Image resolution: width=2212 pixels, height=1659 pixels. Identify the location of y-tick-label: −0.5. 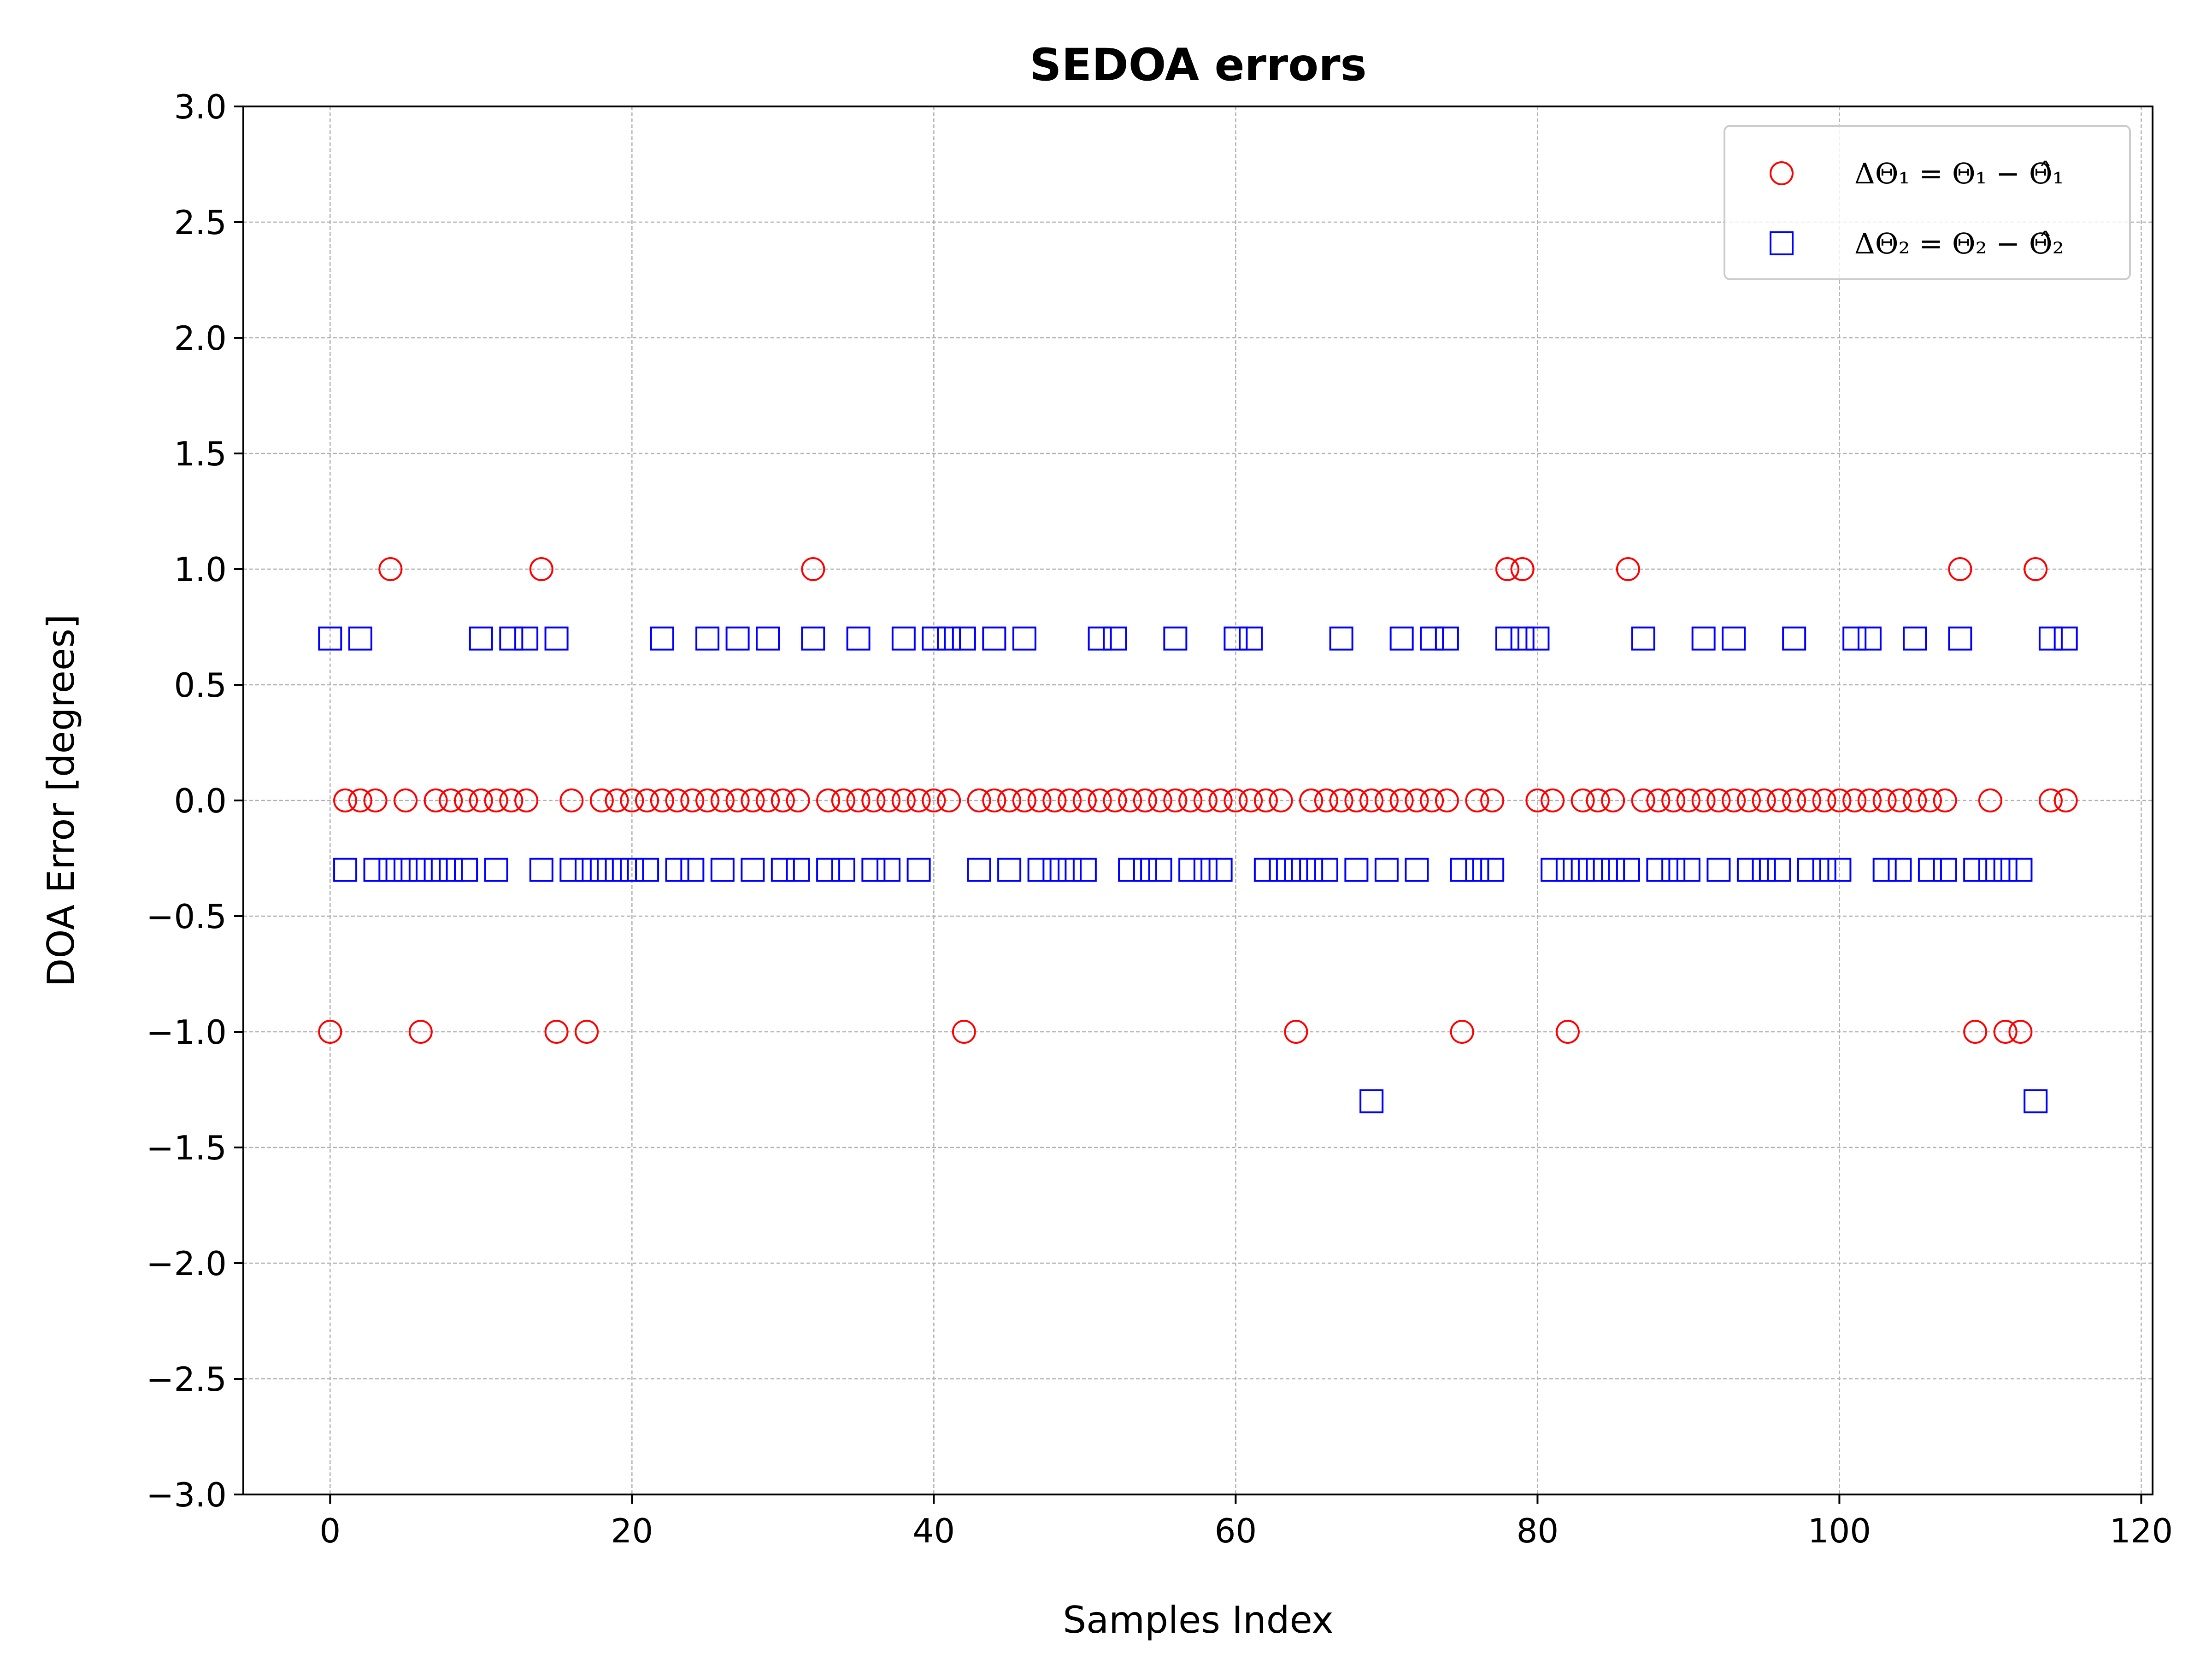
(186, 916).